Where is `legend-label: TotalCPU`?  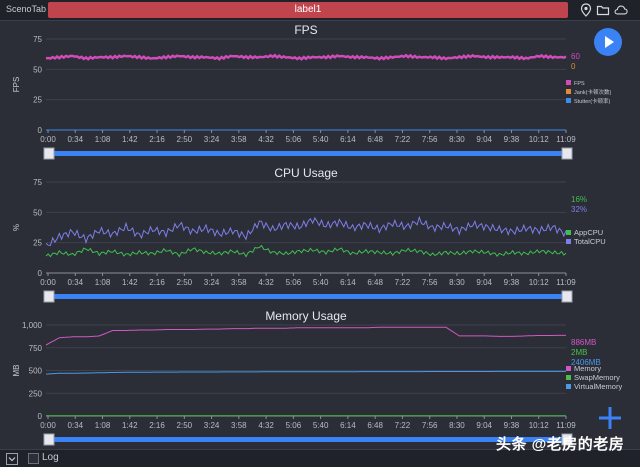 legend-label: TotalCPU is located at coordinates (590, 241).